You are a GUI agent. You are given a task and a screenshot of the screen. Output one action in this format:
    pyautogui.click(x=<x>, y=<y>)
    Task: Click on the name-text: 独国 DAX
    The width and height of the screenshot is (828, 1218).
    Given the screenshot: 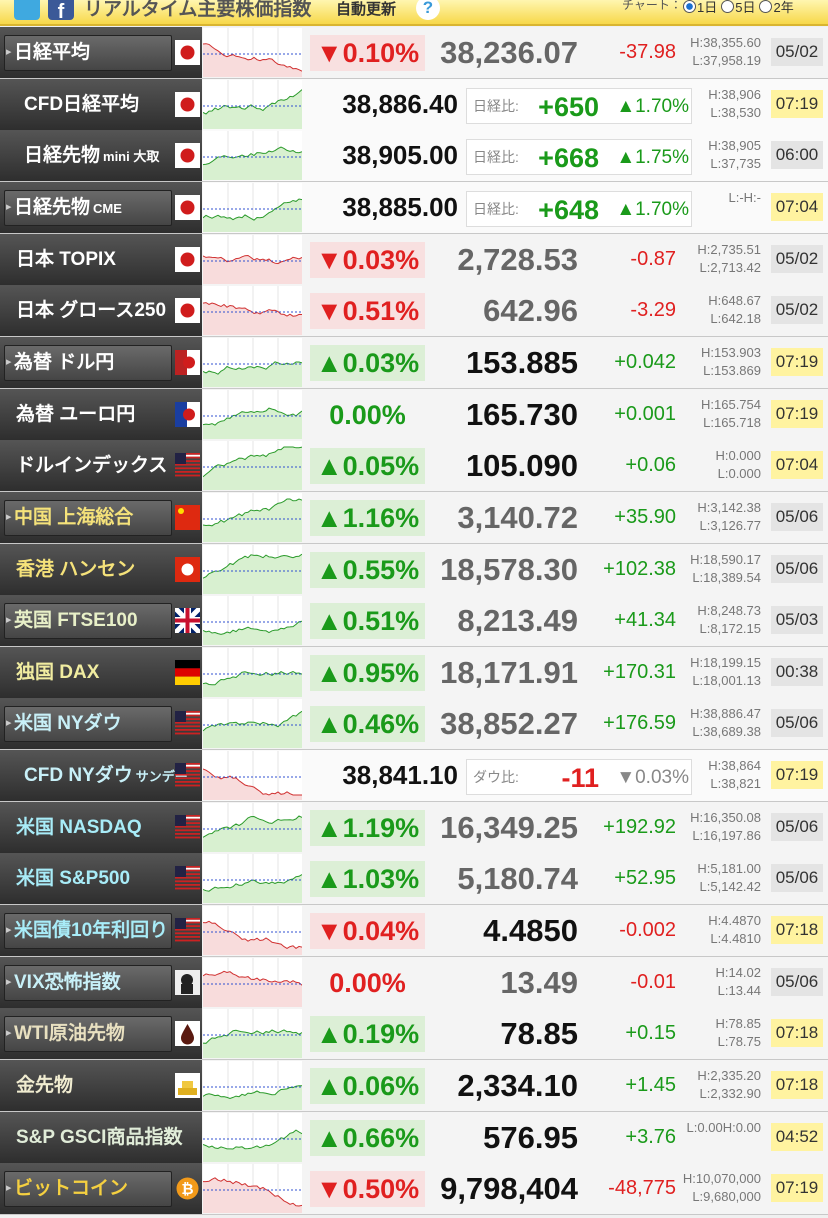 What is the action you would take?
    pyautogui.click(x=58, y=672)
    